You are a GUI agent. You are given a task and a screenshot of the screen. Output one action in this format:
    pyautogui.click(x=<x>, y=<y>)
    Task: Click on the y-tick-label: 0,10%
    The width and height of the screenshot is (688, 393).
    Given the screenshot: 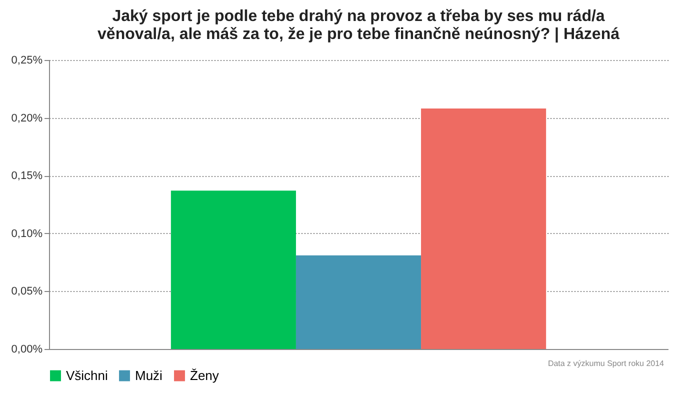 What is the action you would take?
    pyautogui.click(x=27, y=234)
    